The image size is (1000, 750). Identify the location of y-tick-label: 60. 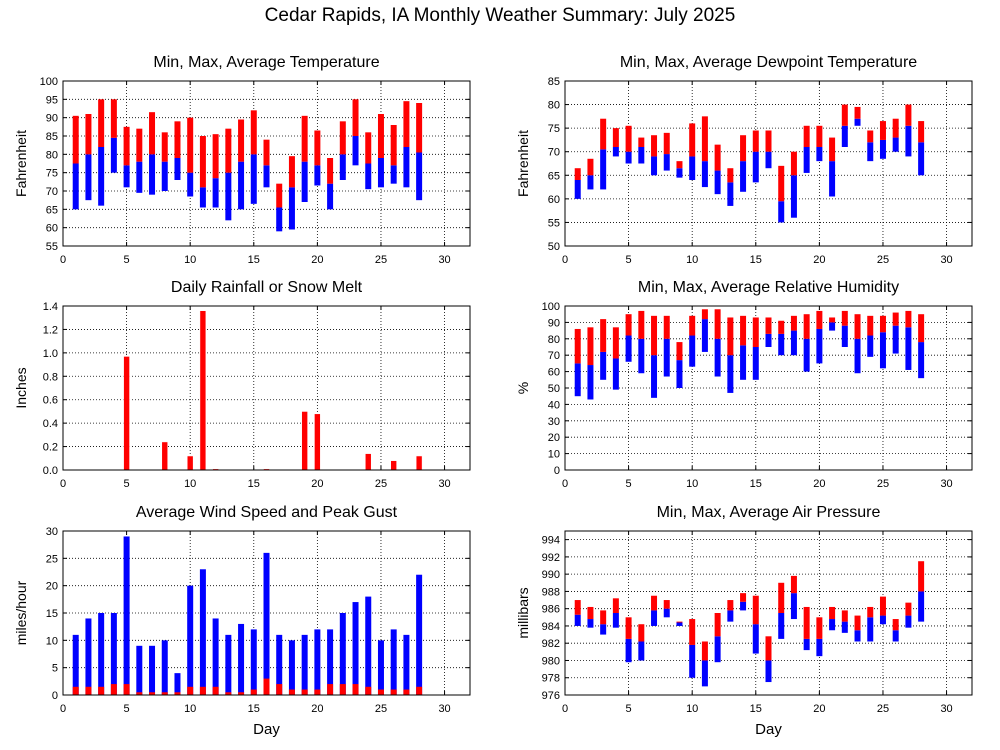
(52, 229).